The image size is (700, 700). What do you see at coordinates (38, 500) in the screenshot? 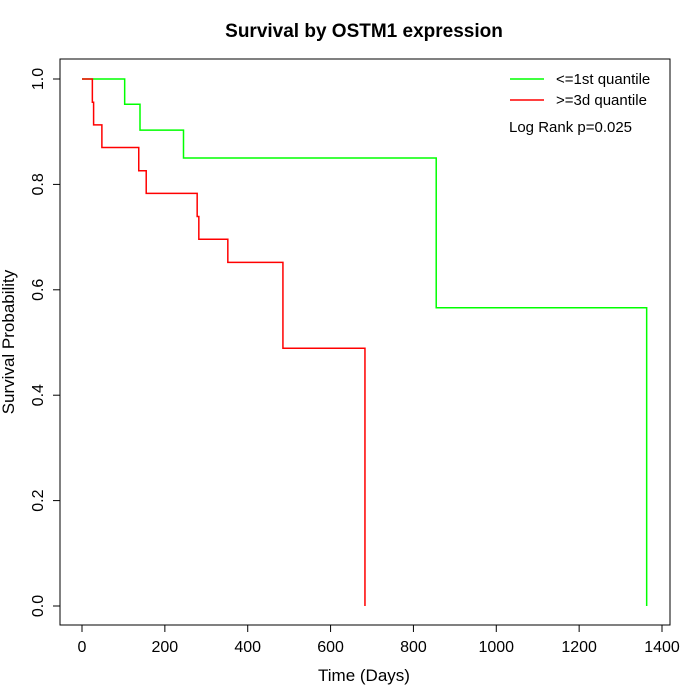
I see `y-tick-label: 0.2` at bounding box center [38, 500].